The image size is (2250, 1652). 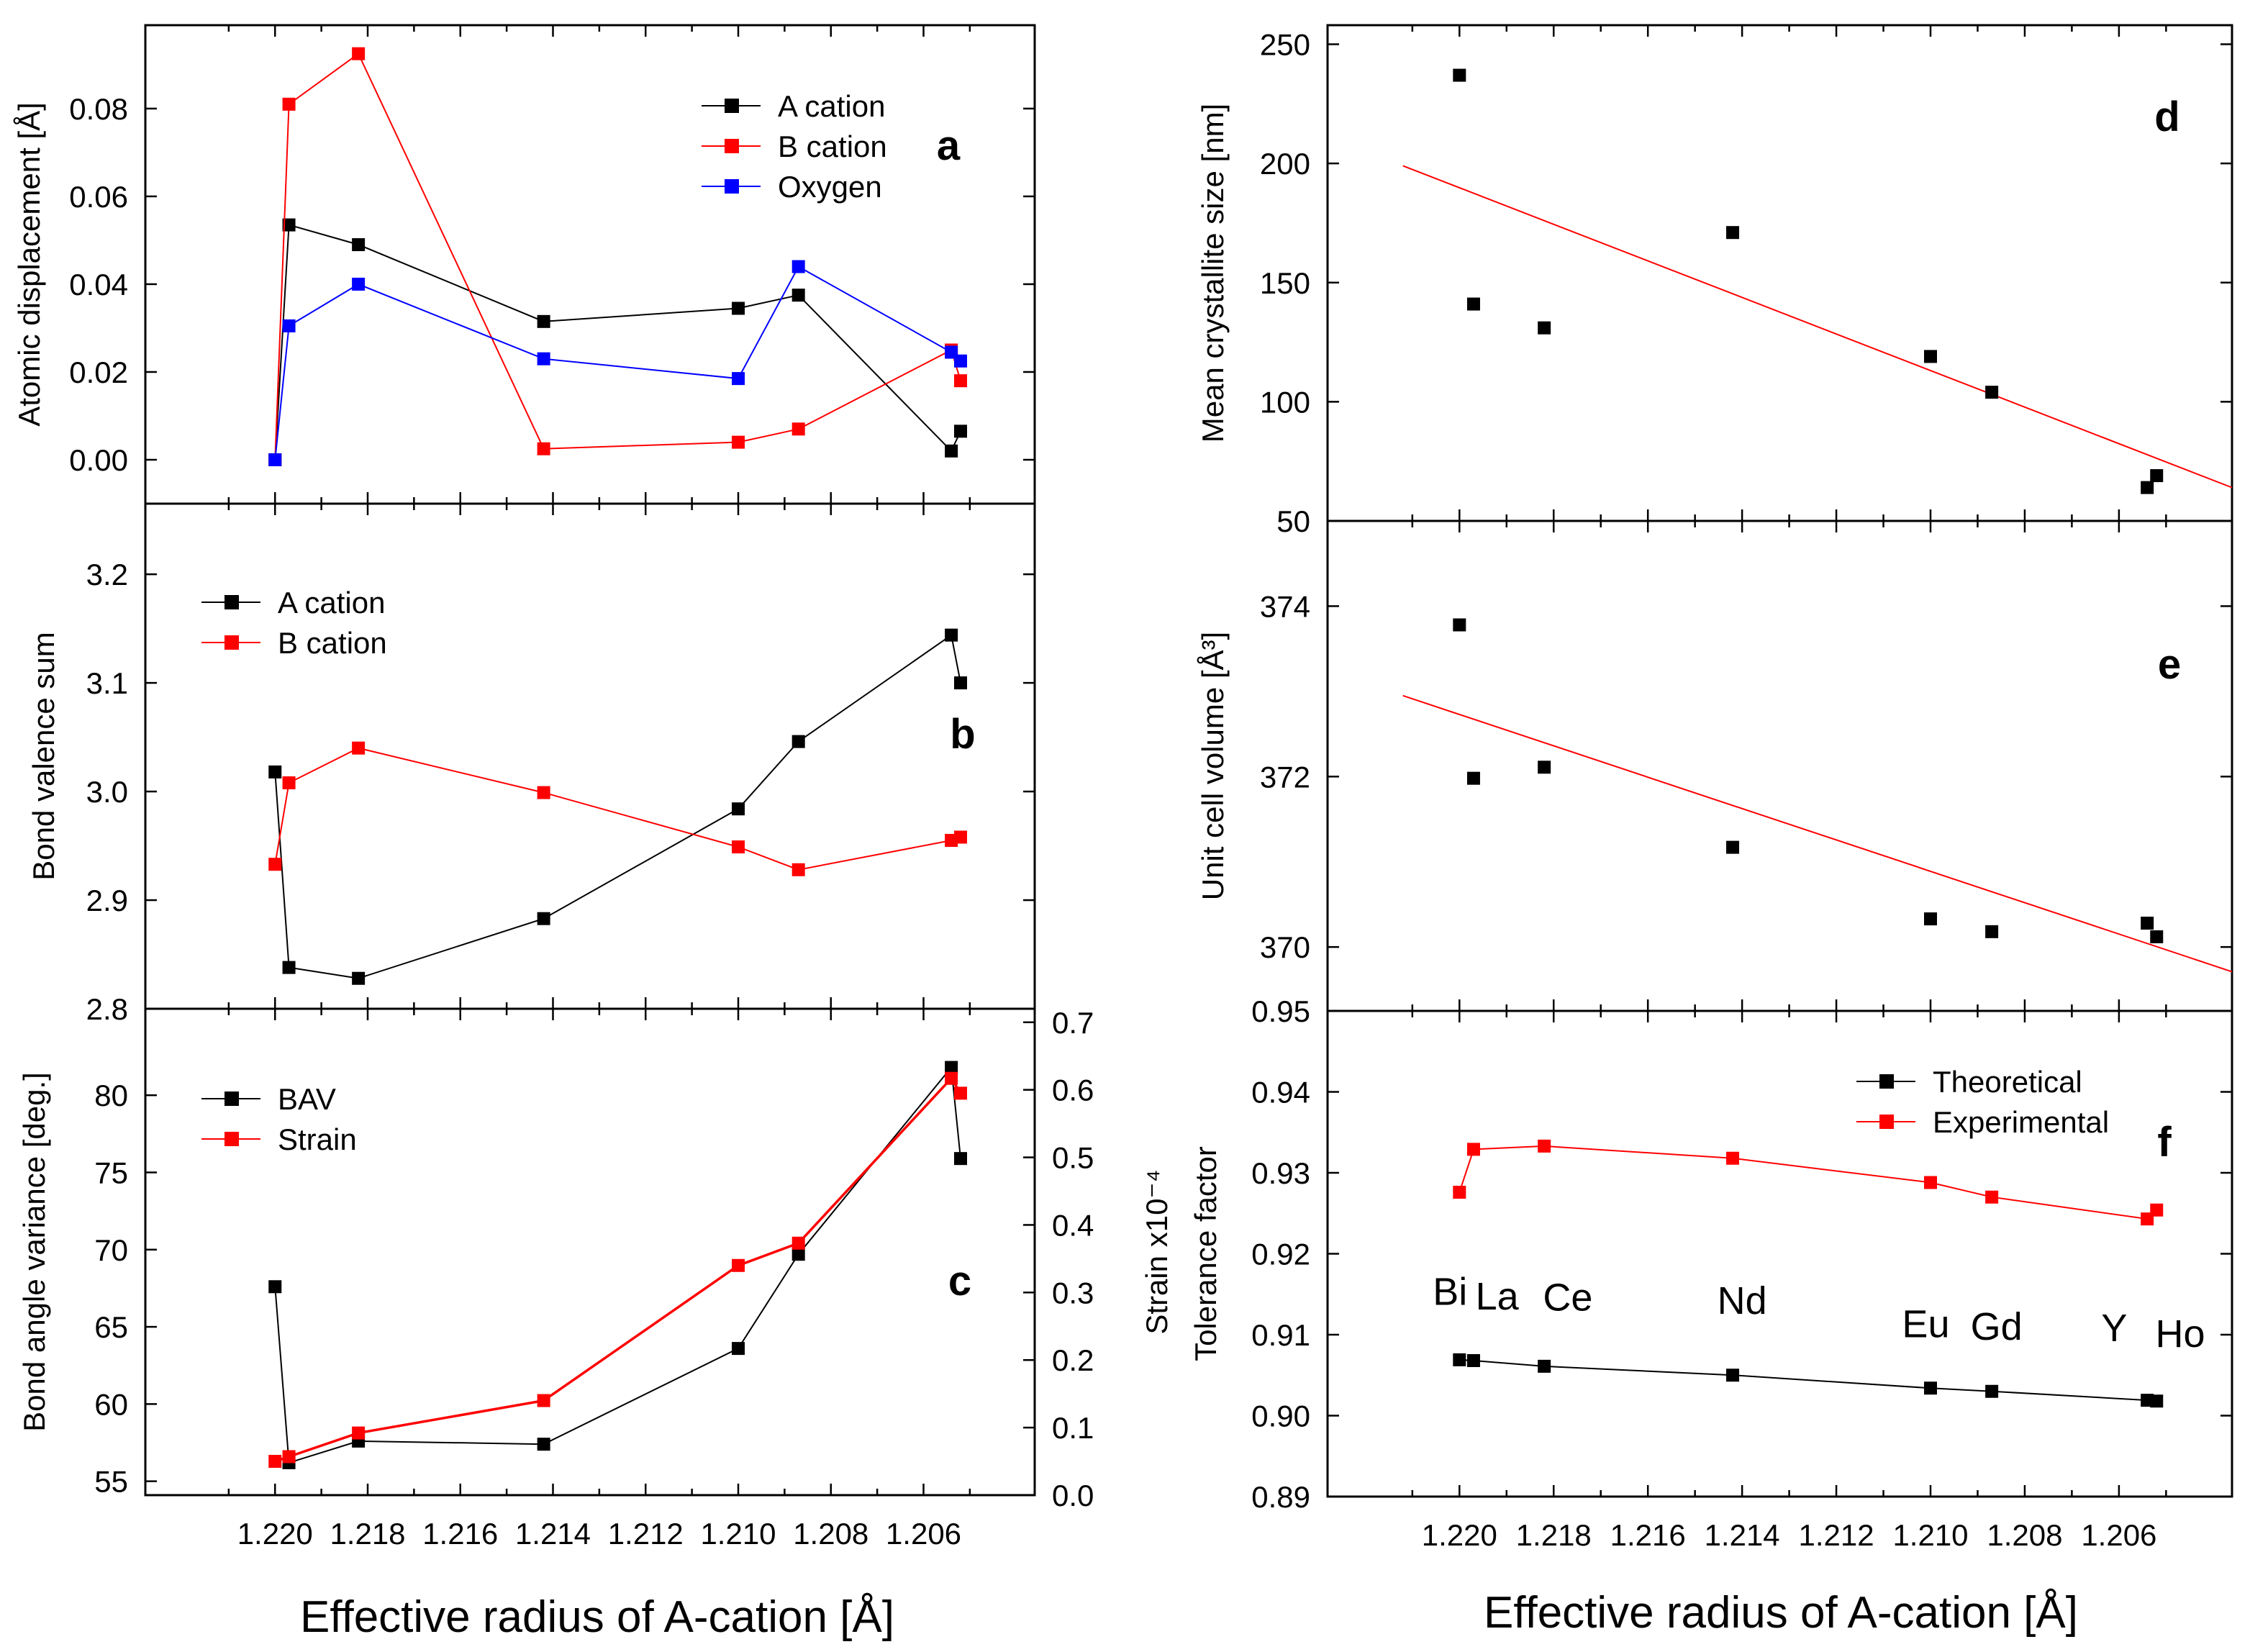 What do you see at coordinates (2164, 1142) in the screenshot?
I see `panel-letter: f` at bounding box center [2164, 1142].